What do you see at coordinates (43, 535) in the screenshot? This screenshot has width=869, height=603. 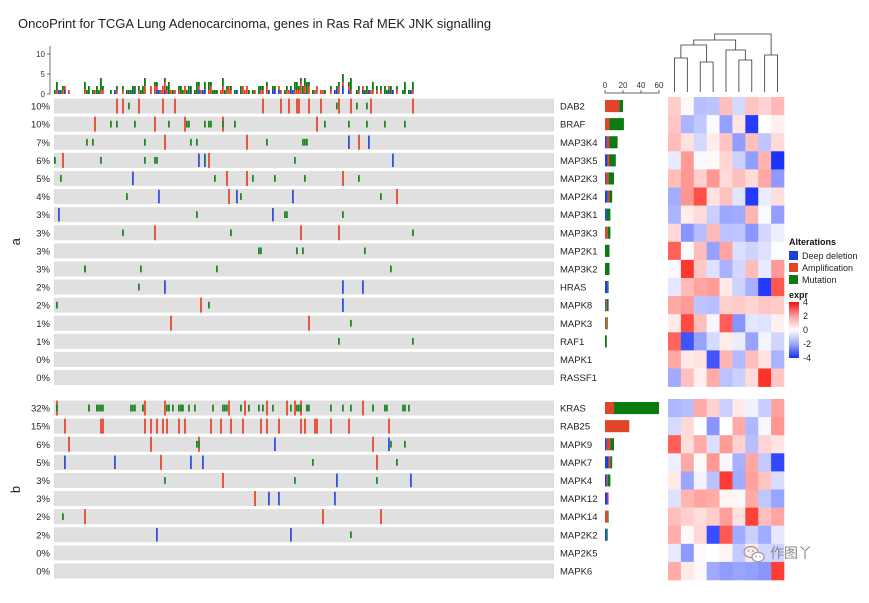 I see `row-percent-label: 2%` at bounding box center [43, 535].